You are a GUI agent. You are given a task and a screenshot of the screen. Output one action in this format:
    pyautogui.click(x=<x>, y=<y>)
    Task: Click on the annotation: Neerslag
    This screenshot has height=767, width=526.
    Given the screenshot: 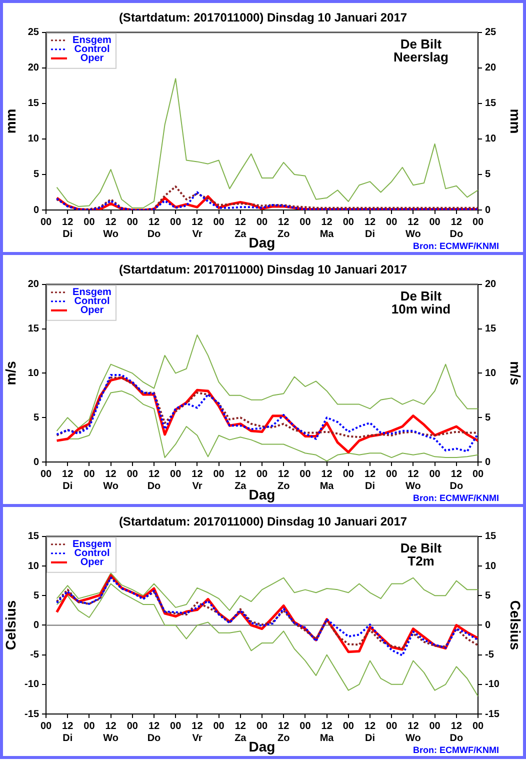 What is the action you would take?
    pyautogui.click(x=421, y=56)
    